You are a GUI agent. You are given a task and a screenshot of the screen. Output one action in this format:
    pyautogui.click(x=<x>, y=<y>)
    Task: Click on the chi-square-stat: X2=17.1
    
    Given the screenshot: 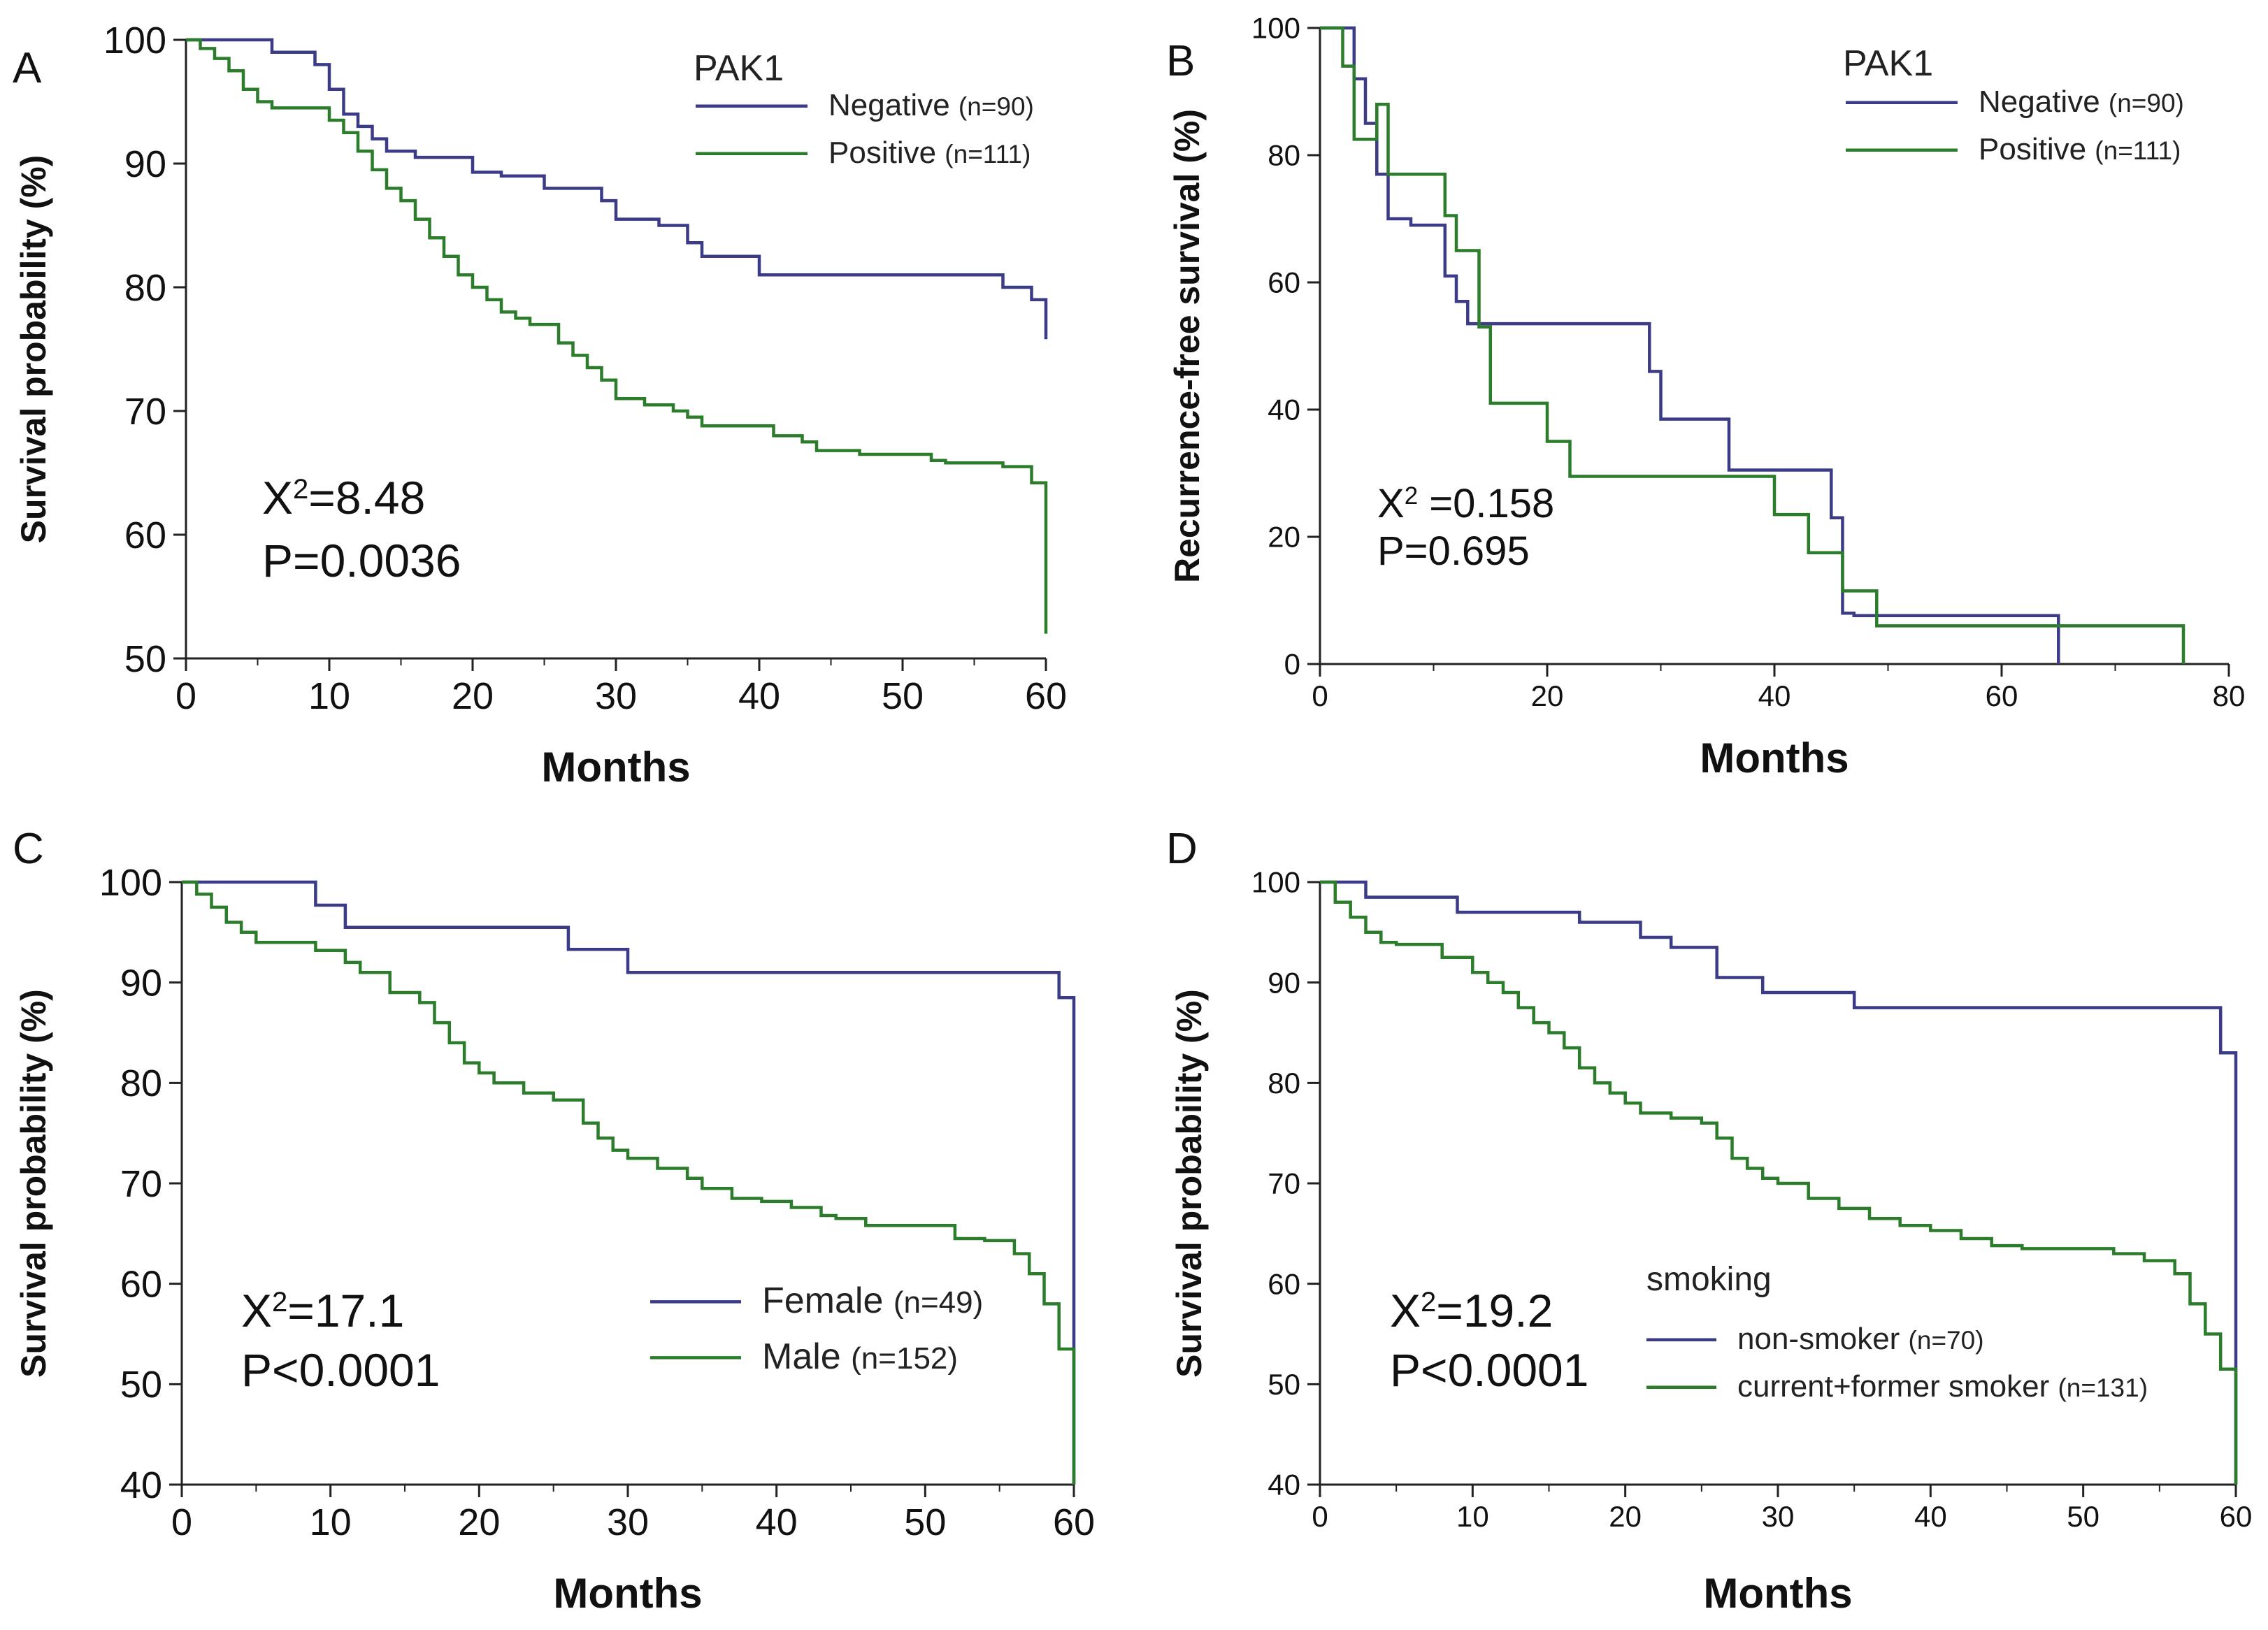 What is the action you would take?
    pyautogui.click(x=322, y=1310)
    